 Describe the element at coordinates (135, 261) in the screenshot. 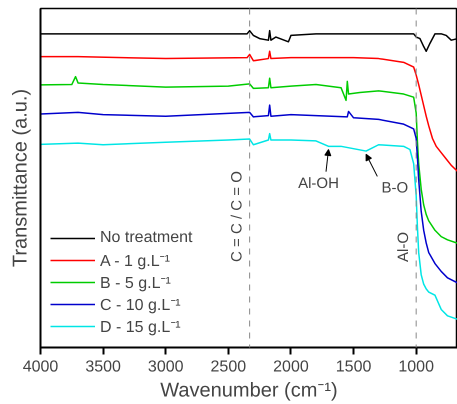

I see `legend-label: A - 1 g.L⁻¹` at that location.